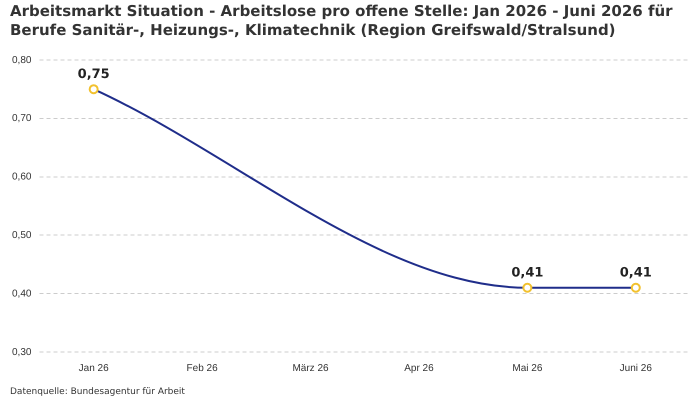 The width and height of the screenshot is (700, 400). What do you see at coordinates (419, 368) in the screenshot?
I see `x-tick-label: Apr 26` at bounding box center [419, 368].